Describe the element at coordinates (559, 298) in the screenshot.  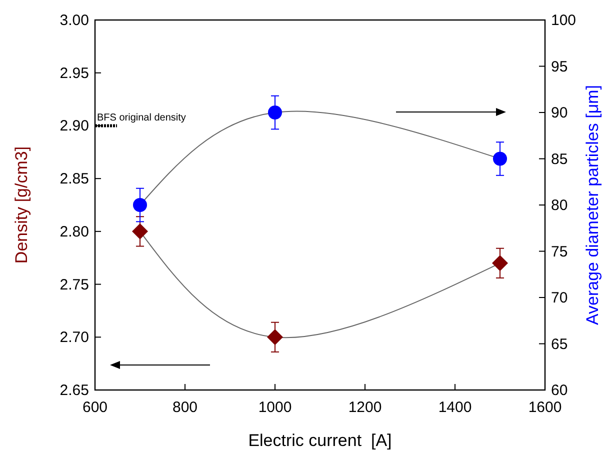
I see `y2-tick-label: 70` at that location.